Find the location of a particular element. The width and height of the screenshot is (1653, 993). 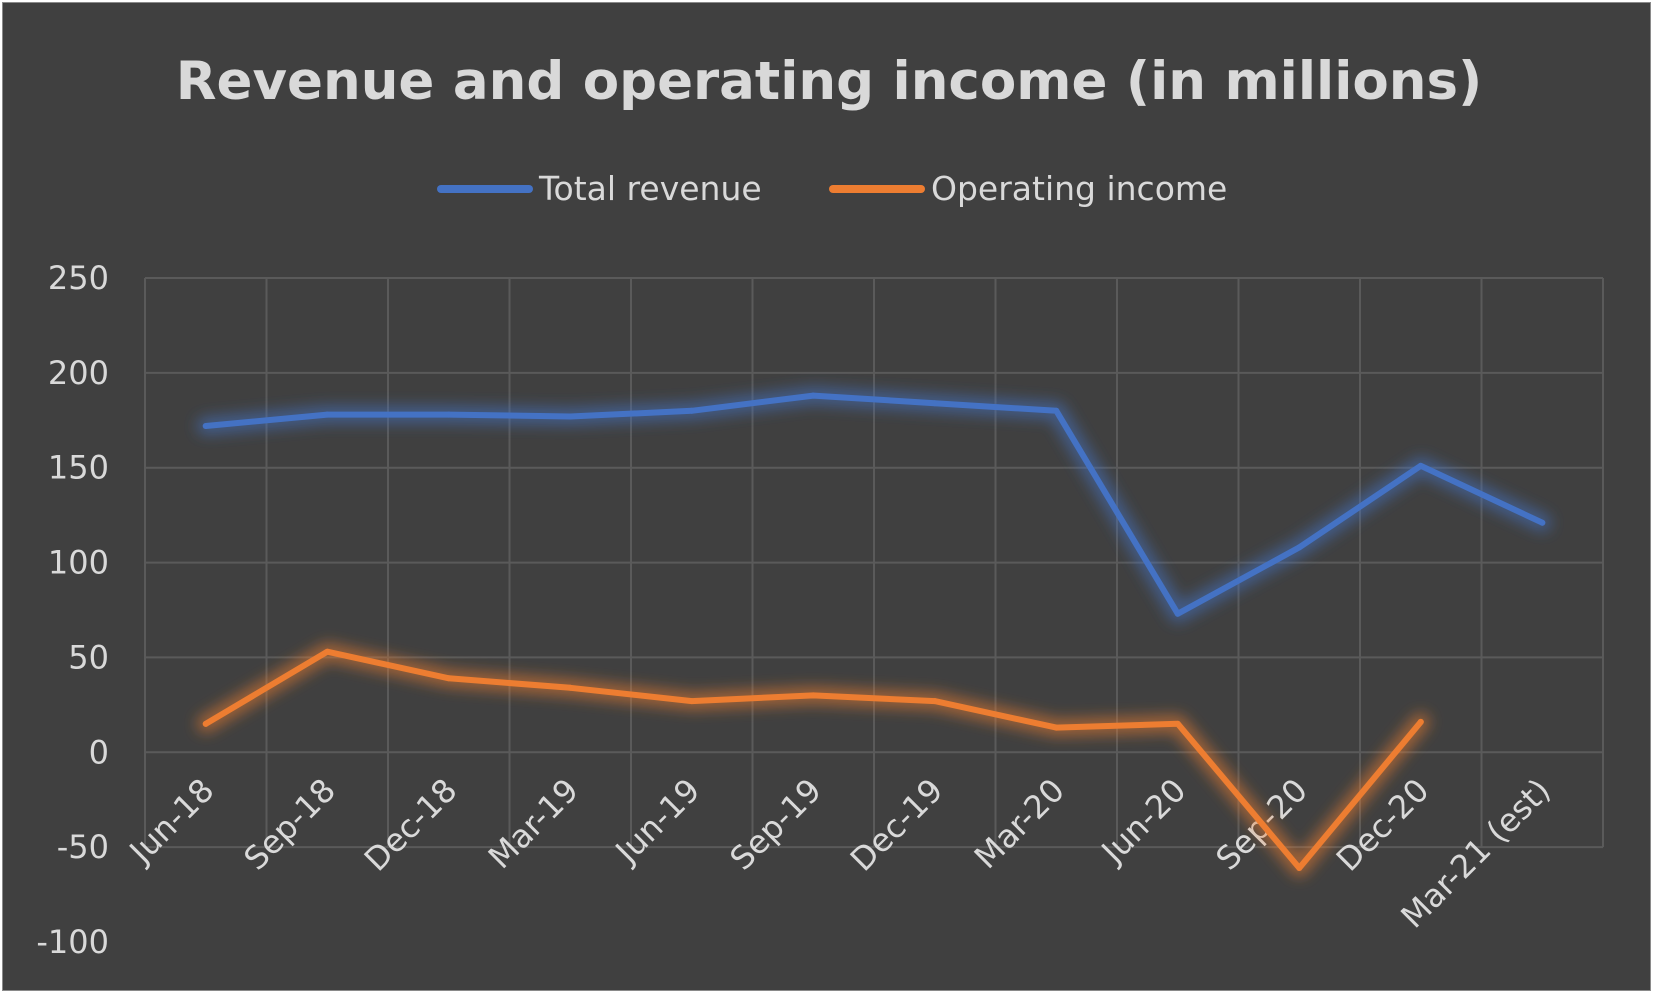

x-tick-label: Mar-19 is located at coordinates (533, 823).